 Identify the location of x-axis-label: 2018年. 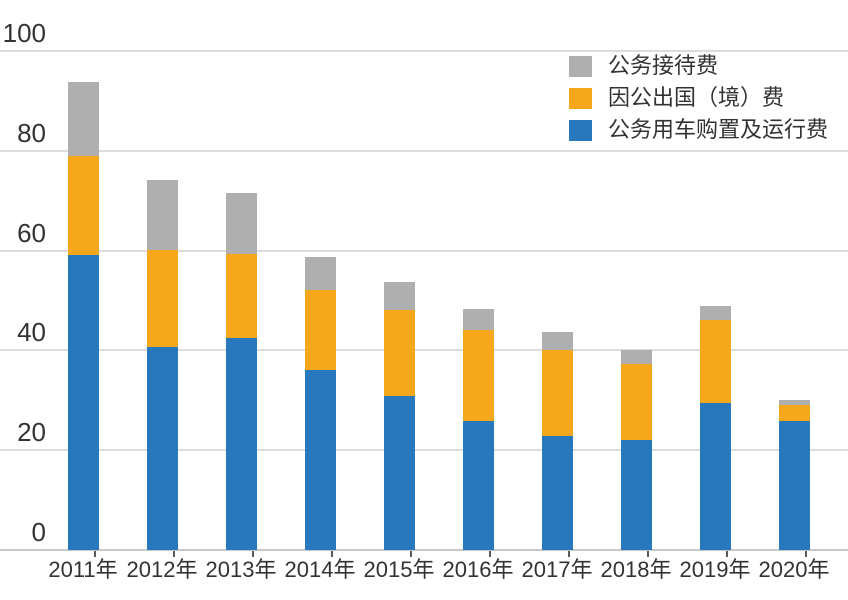
(636, 569).